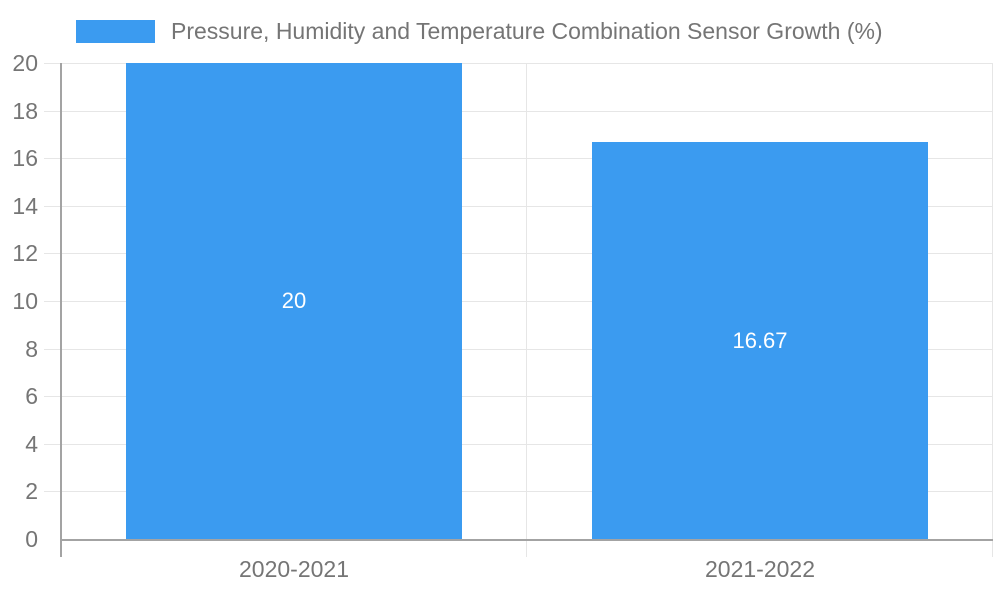  What do you see at coordinates (25, 110) in the screenshot?
I see `y-tick-label: 18` at bounding box center [25, 110].